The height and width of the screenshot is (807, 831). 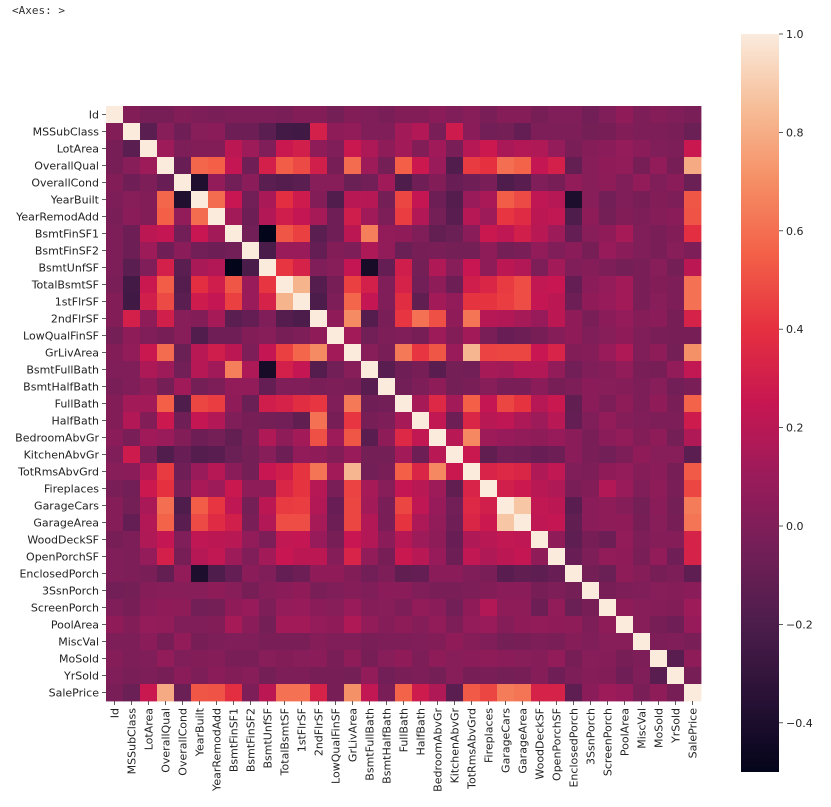 I want to click on x-tick-label: BsmtUnfSF, so click(x=268, y=738).